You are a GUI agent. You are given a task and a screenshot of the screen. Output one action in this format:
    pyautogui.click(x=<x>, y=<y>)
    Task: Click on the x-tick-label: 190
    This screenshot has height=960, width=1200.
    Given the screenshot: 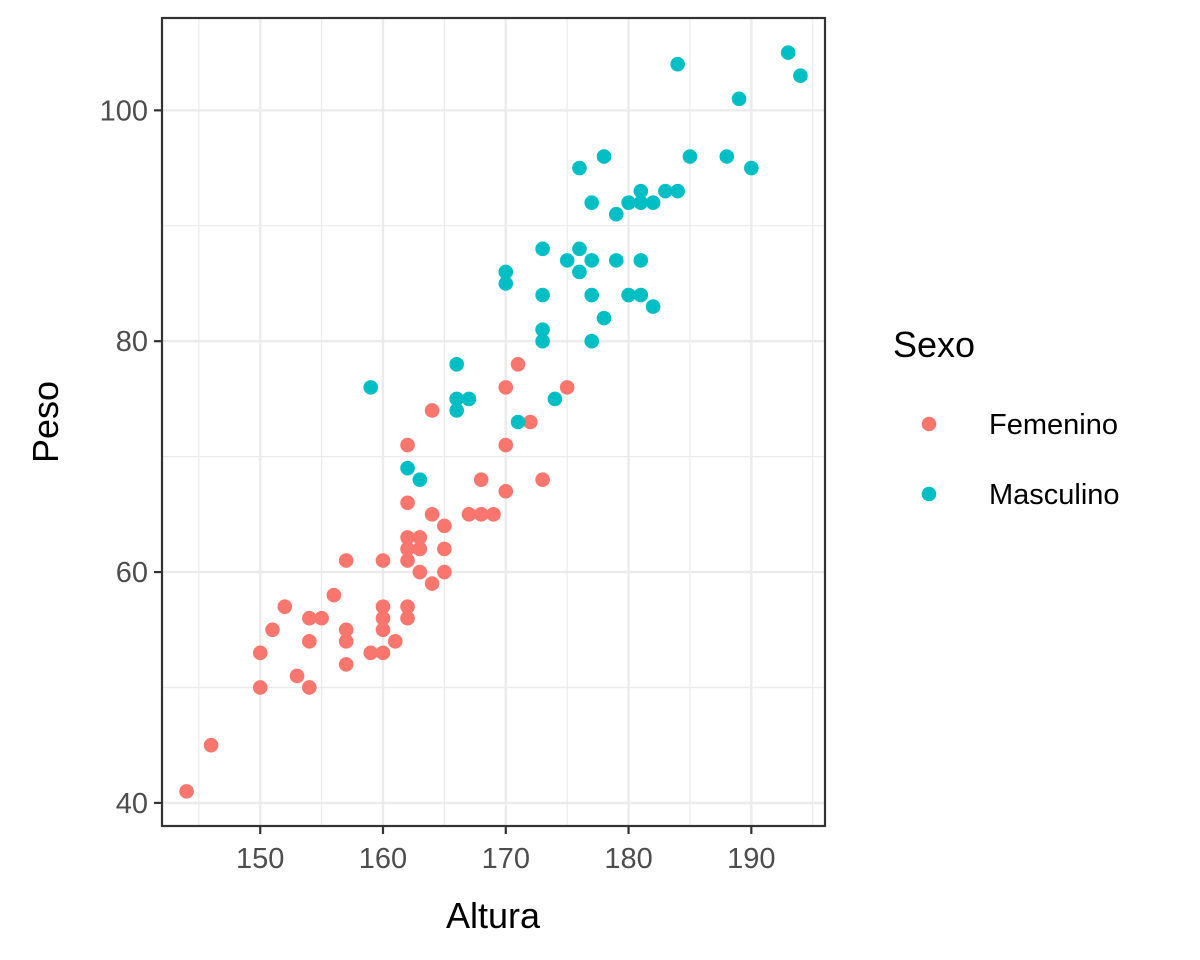 What is the action you would take?
    pyautogui.click(x=751, y=859)
    